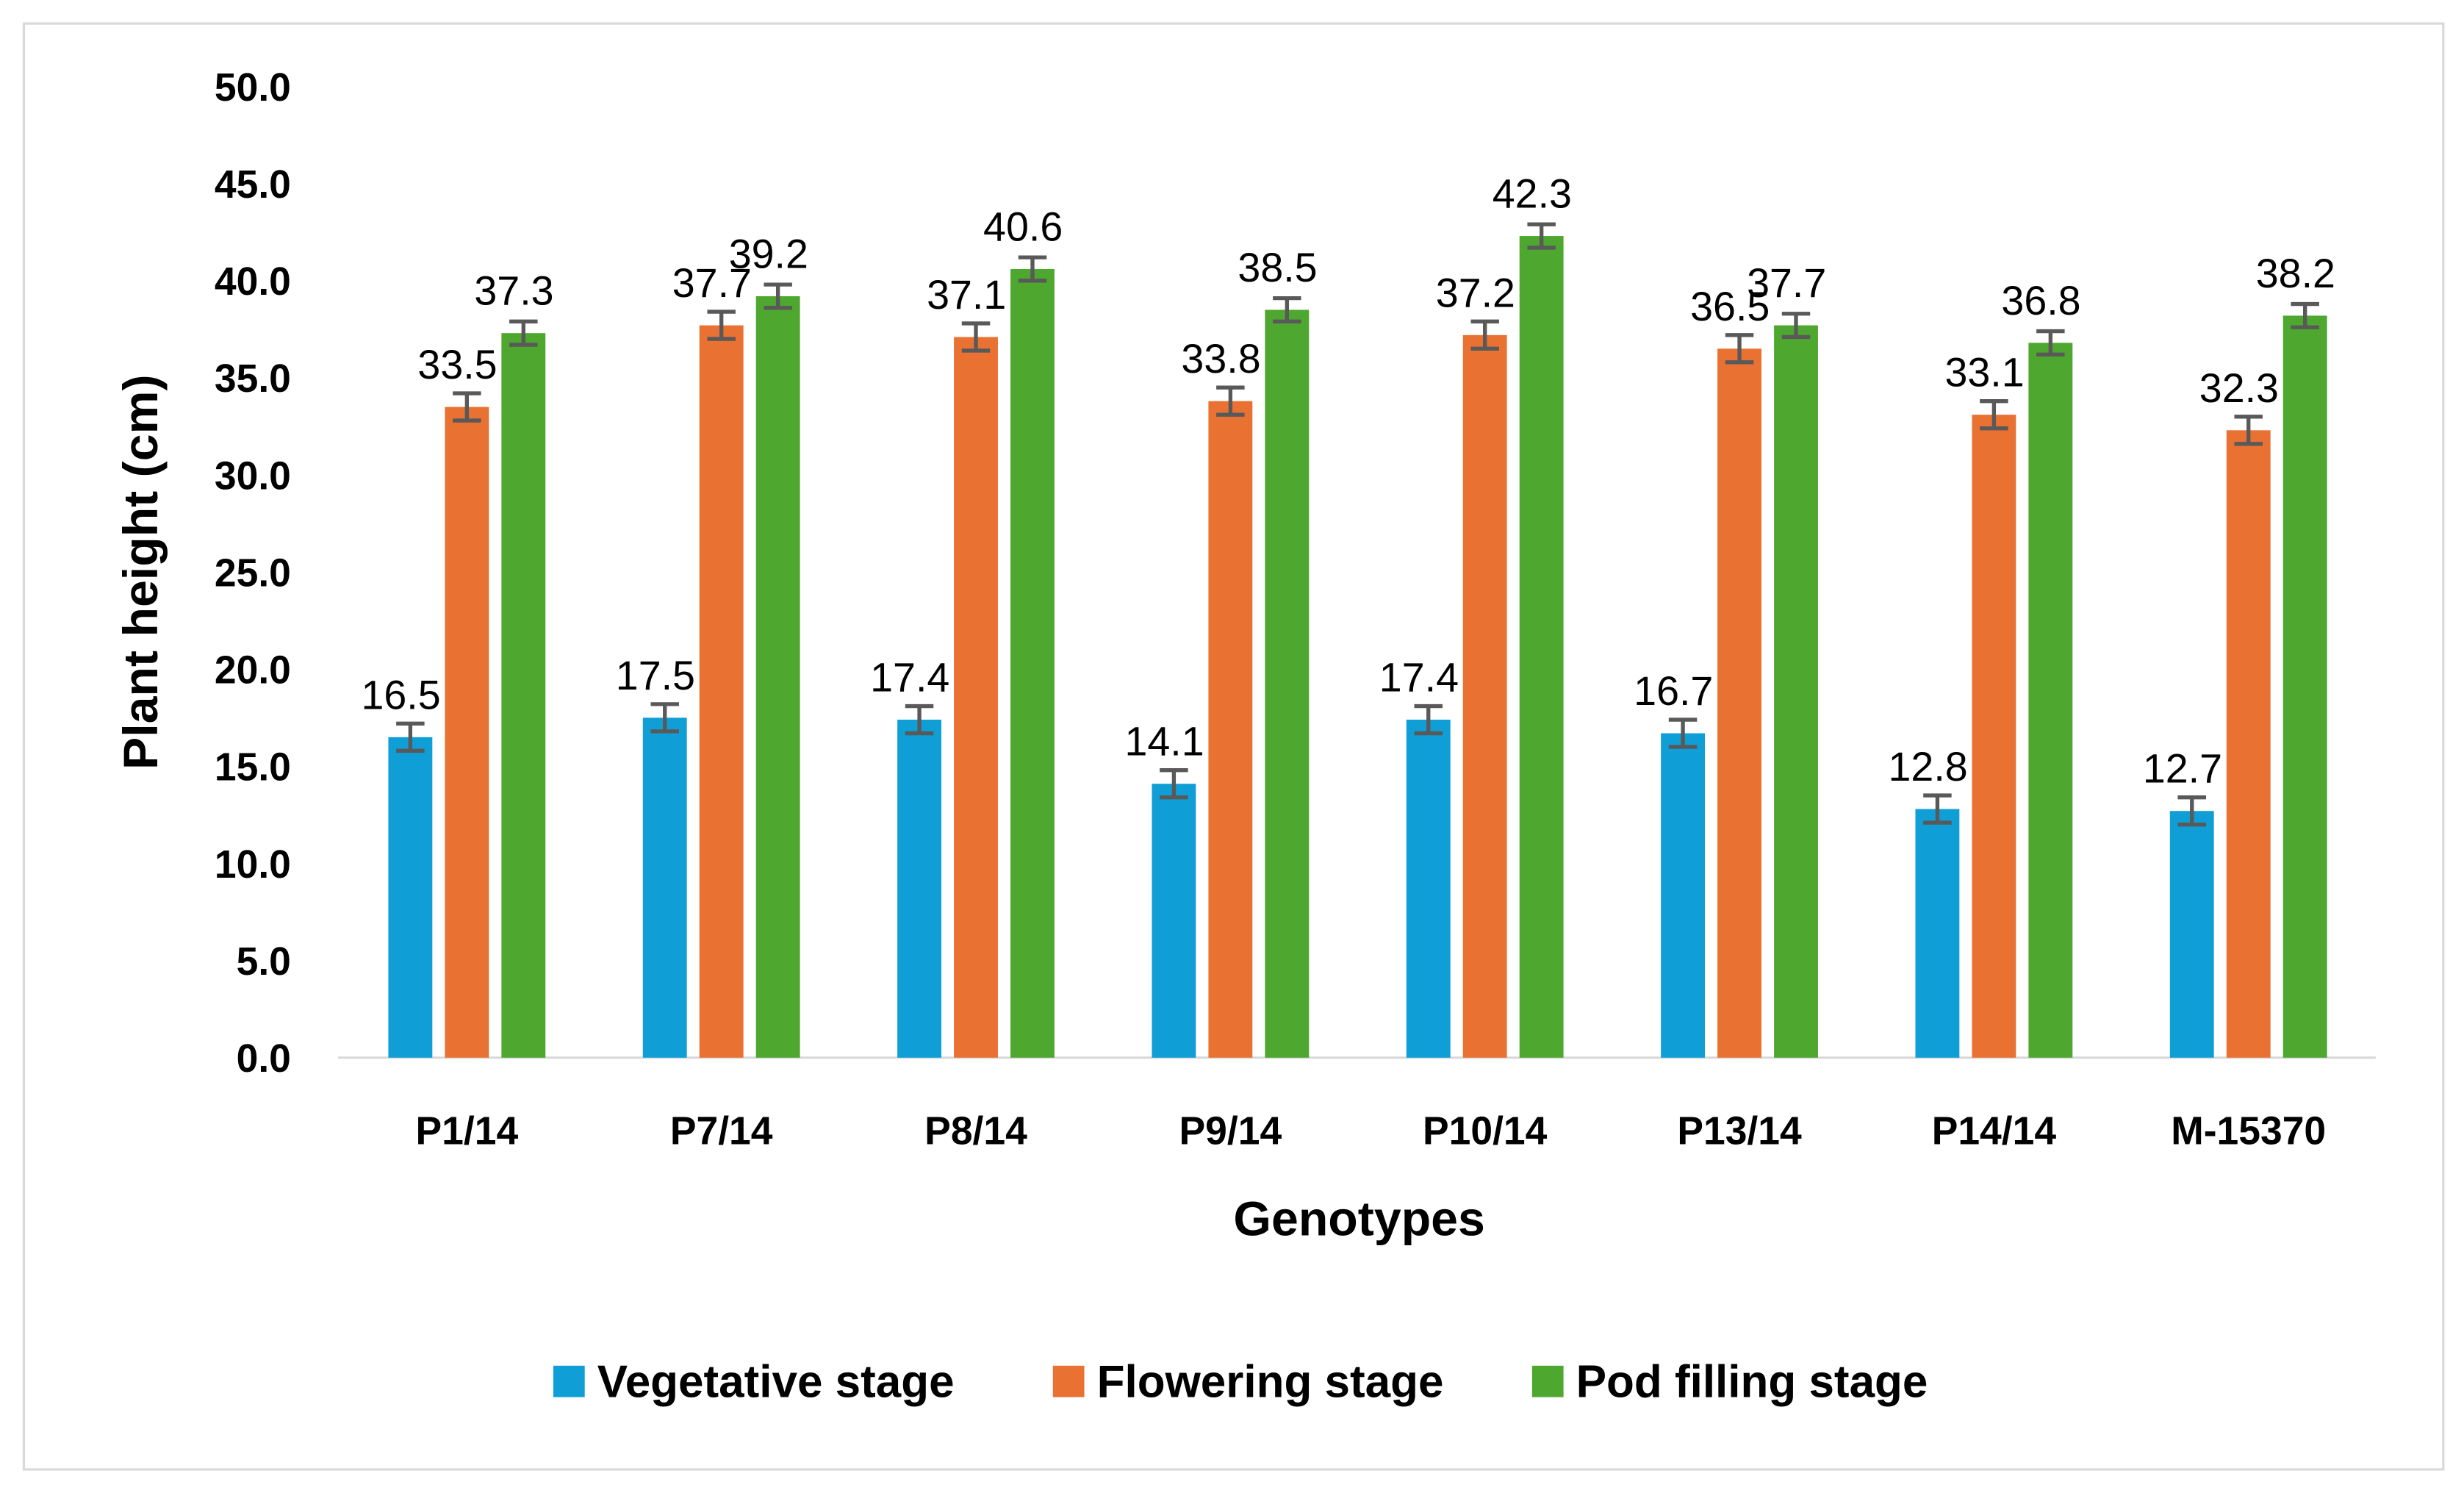 The width and height of the screenshot is (2464, 1493). What do you see at coordinates (721, 1131) in the screenshot?
I see `x-tick-label: P7/14` at bounding box center [721, 1131].